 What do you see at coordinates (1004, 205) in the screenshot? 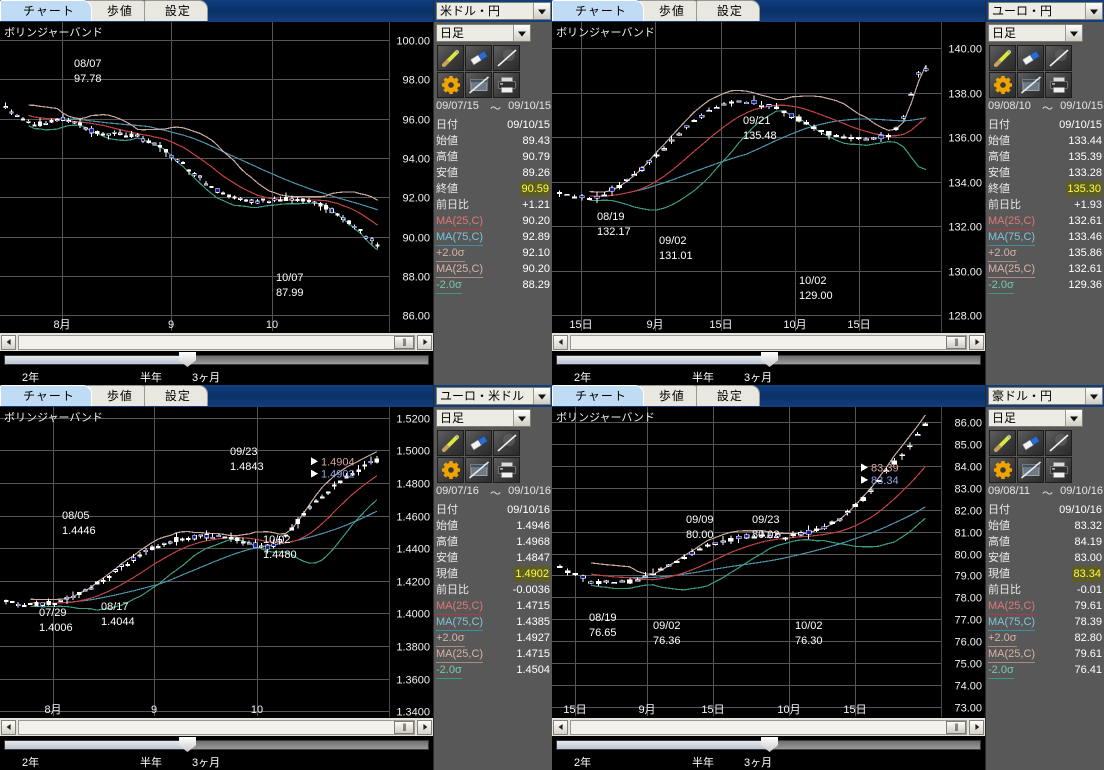
I see `quote-key: 前日比` at bounding box center [1004, 205].